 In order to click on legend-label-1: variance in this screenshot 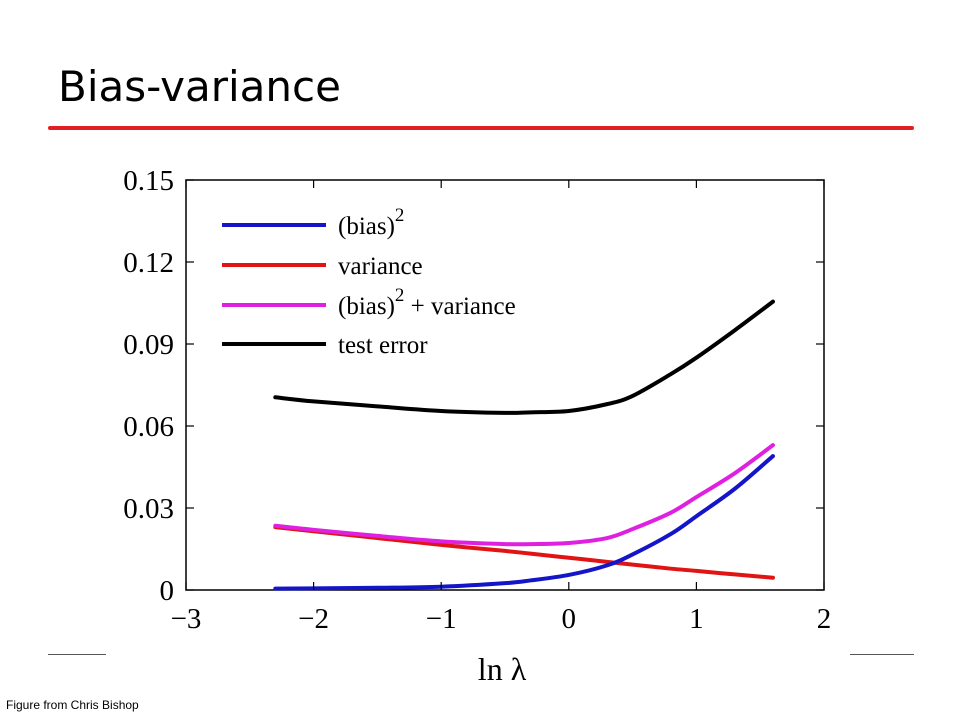, I will do `click(380, 266)`.